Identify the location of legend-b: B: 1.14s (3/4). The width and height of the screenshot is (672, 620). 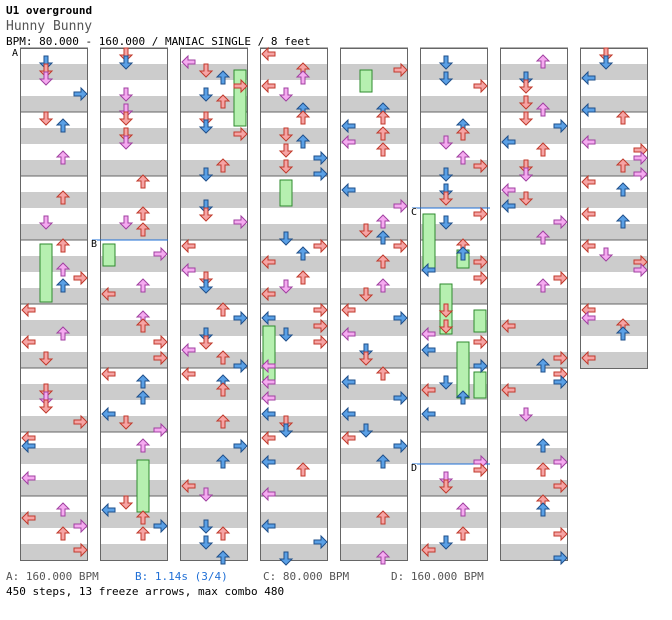
(181, 576).